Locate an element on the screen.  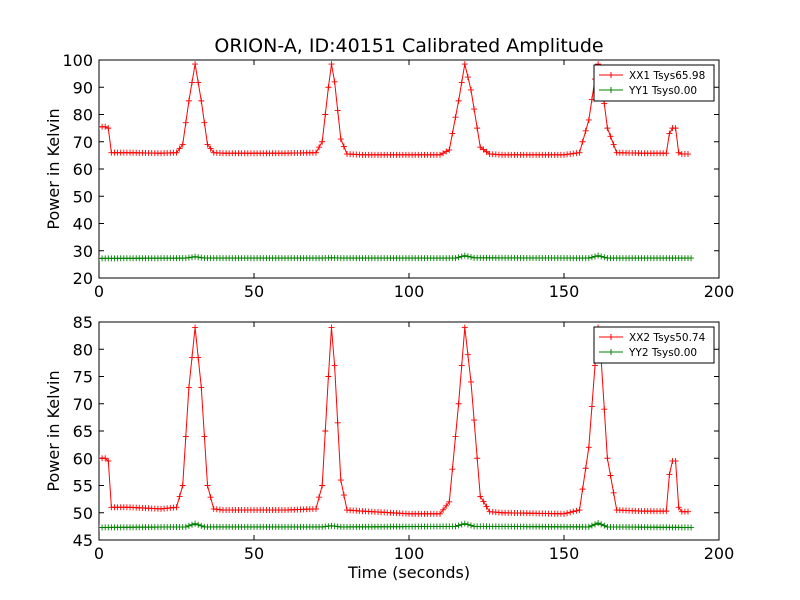
legend-marker is located at coordinates (611, 90).